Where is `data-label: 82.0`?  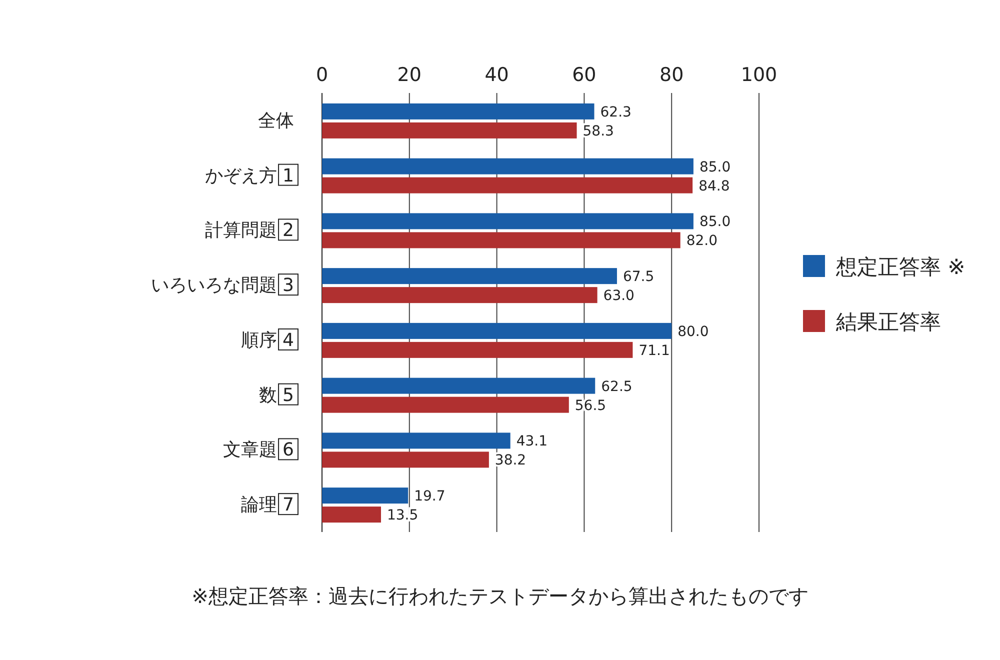 data-label: 82.0 is located at coordinates (702, 241).